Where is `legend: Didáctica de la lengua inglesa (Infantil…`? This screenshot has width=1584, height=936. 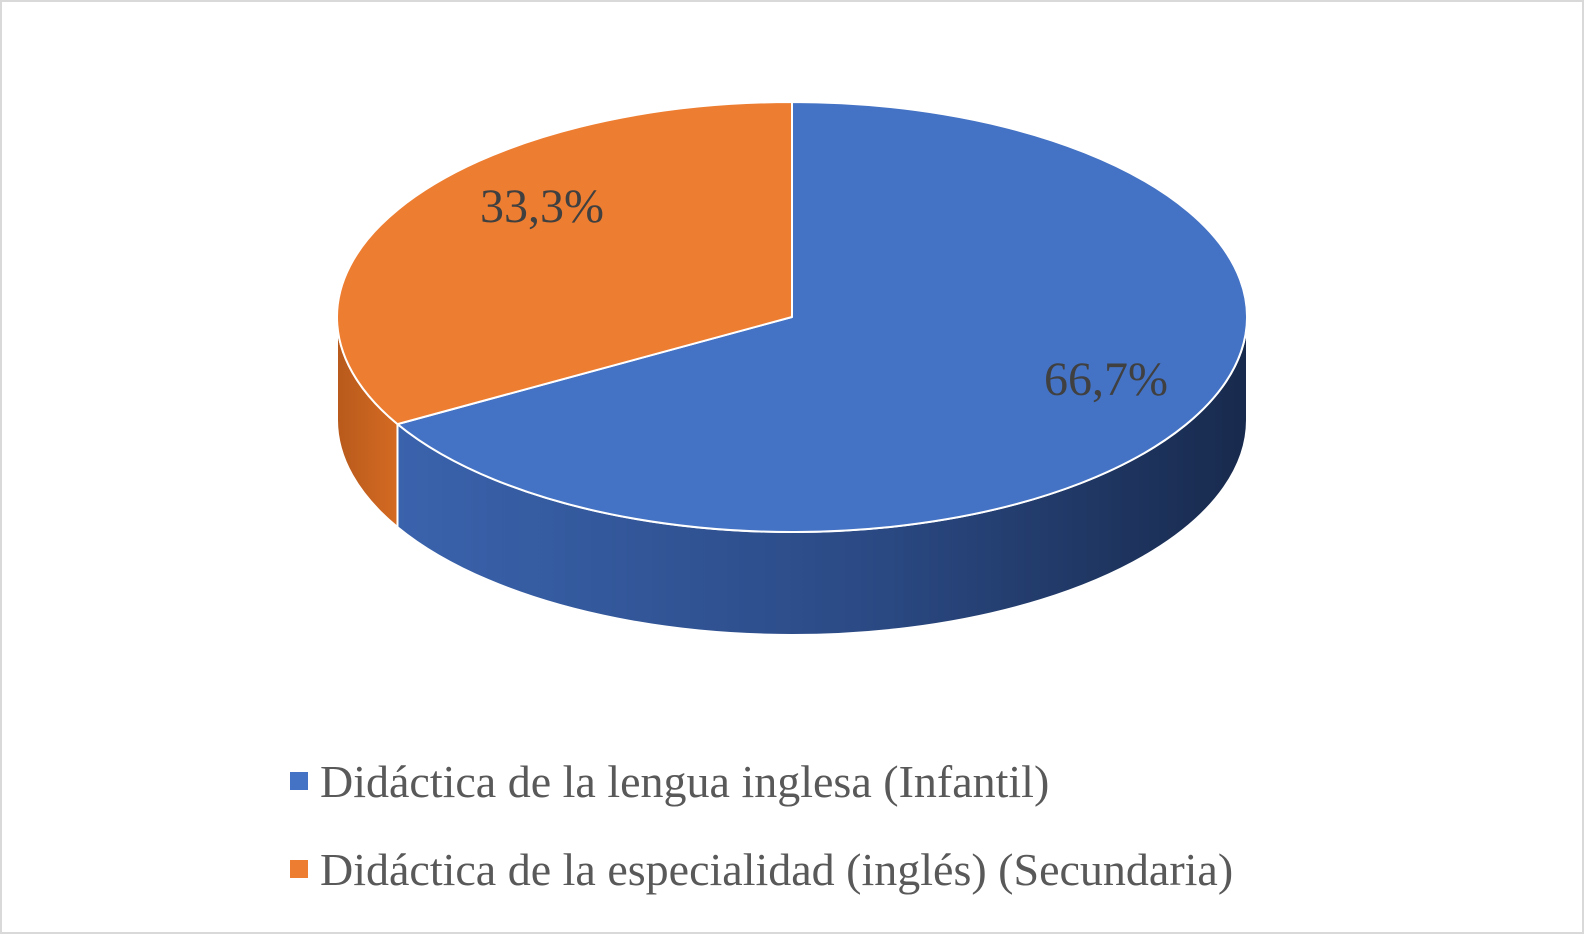
legend: Didáctica de la lengua inglesa (Infantil… is located at coordinates (761, 838).